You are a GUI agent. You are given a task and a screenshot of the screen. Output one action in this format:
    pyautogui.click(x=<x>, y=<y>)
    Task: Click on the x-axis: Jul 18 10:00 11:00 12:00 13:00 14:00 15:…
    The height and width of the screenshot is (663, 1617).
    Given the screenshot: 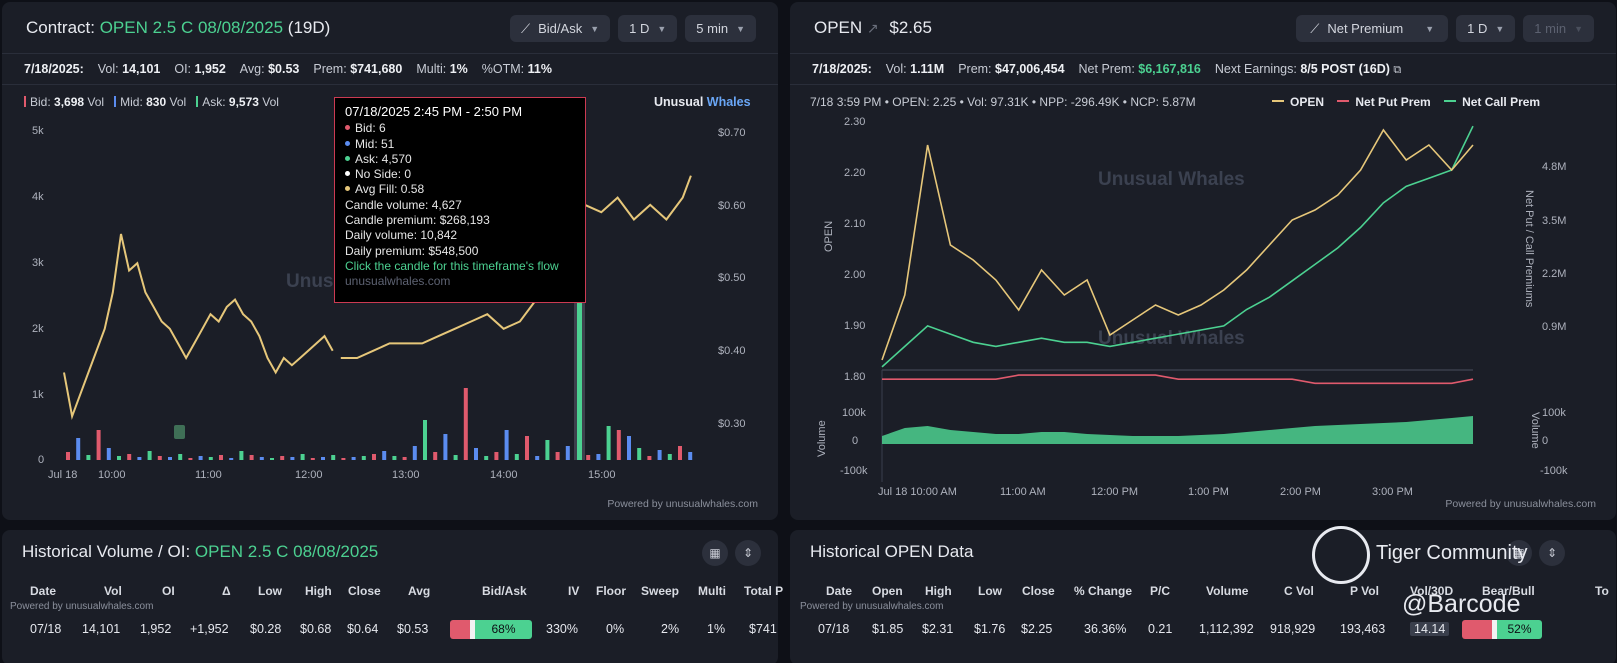 What is the action you would take?
    pyautogui.click(x=332, y=475)
    